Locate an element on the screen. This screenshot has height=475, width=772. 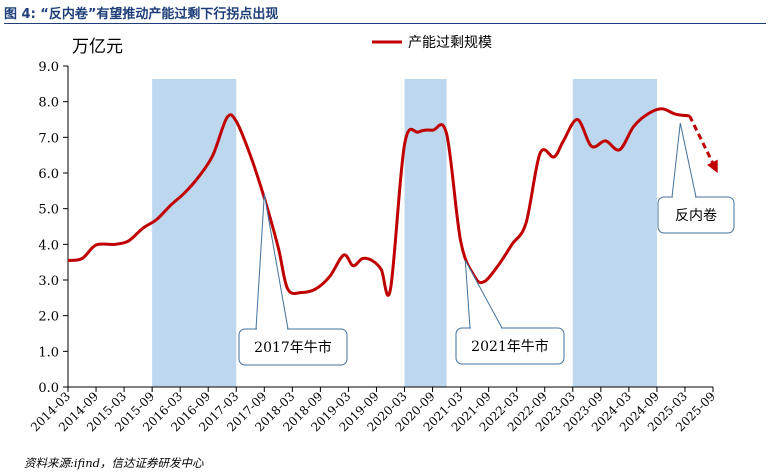
figure-title: 图 4: “反内卷”有望推动产能过剩下行拐点出现 is located at coordinates (141, 14).